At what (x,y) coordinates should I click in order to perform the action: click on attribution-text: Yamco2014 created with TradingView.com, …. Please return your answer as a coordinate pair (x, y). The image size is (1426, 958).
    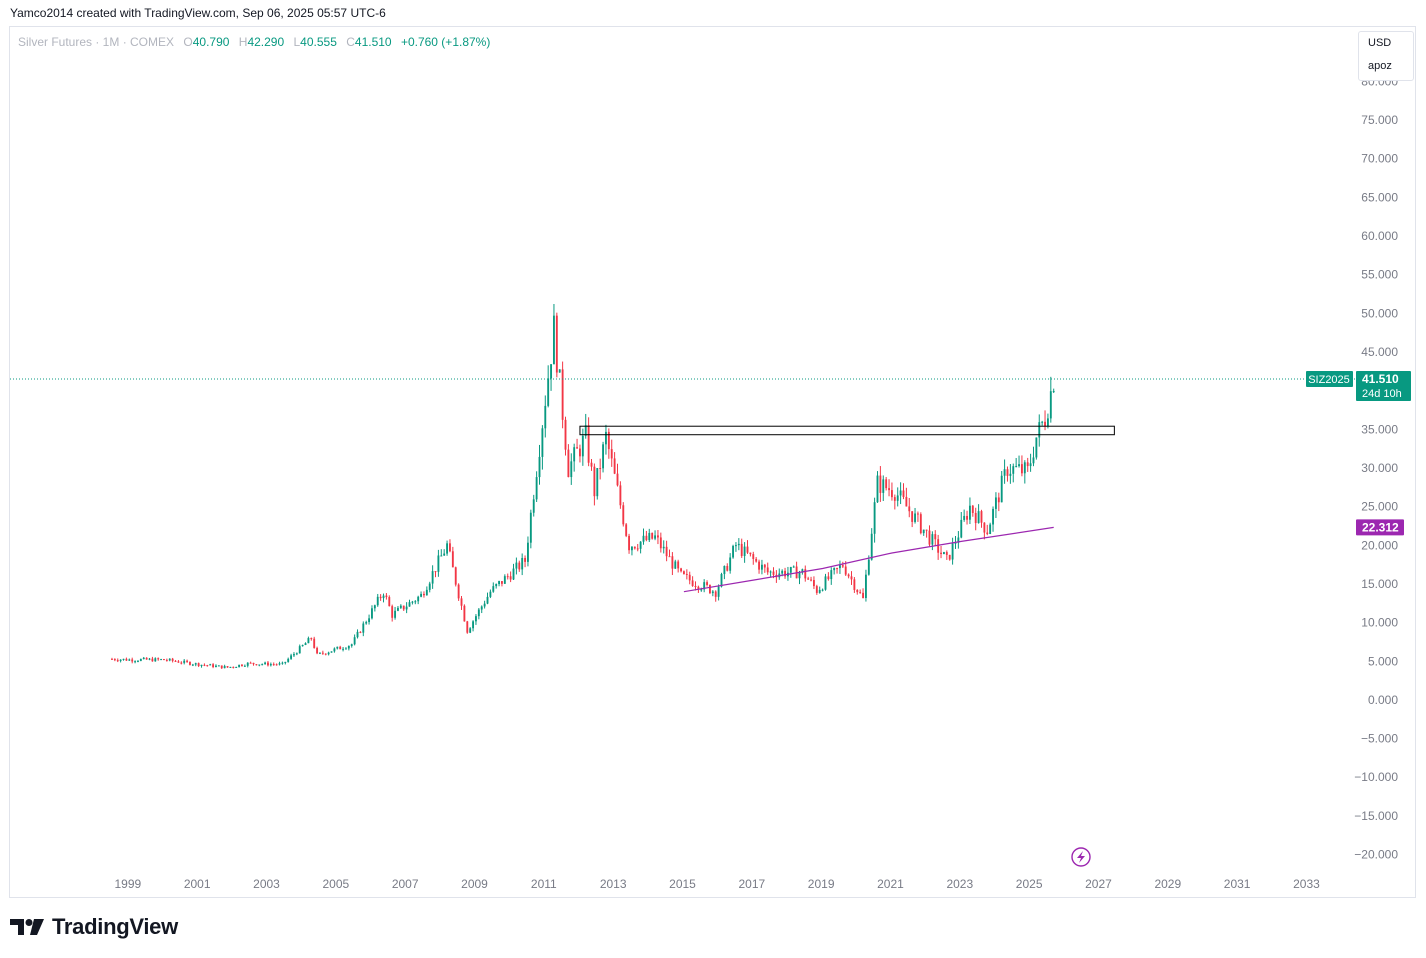
    Looking at the image, I should click on (198, 13).